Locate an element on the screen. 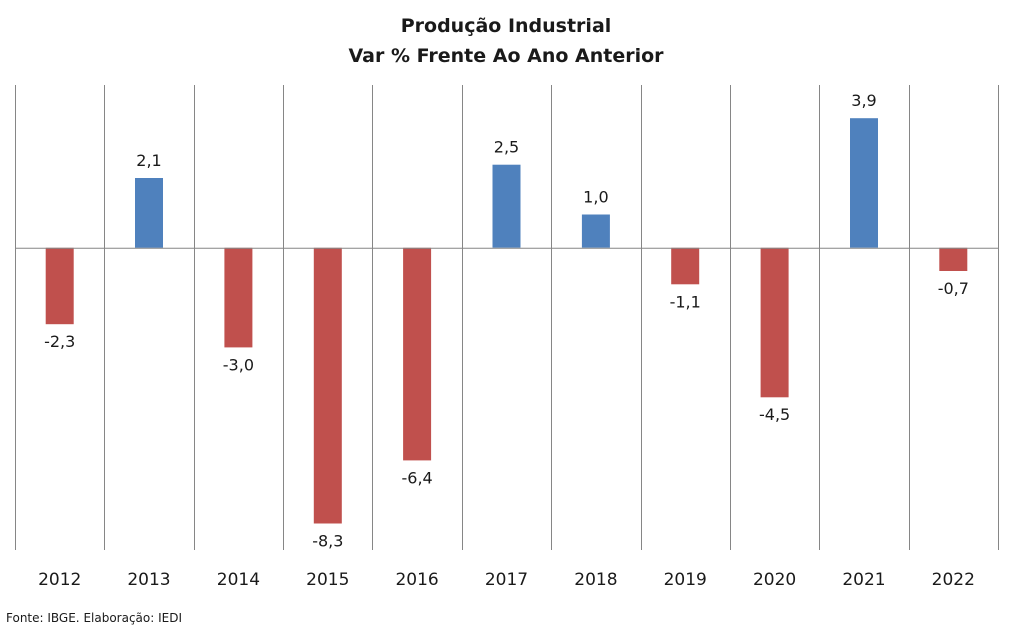  x-tick-2020: 2020 is located at coordinates (774, 580).